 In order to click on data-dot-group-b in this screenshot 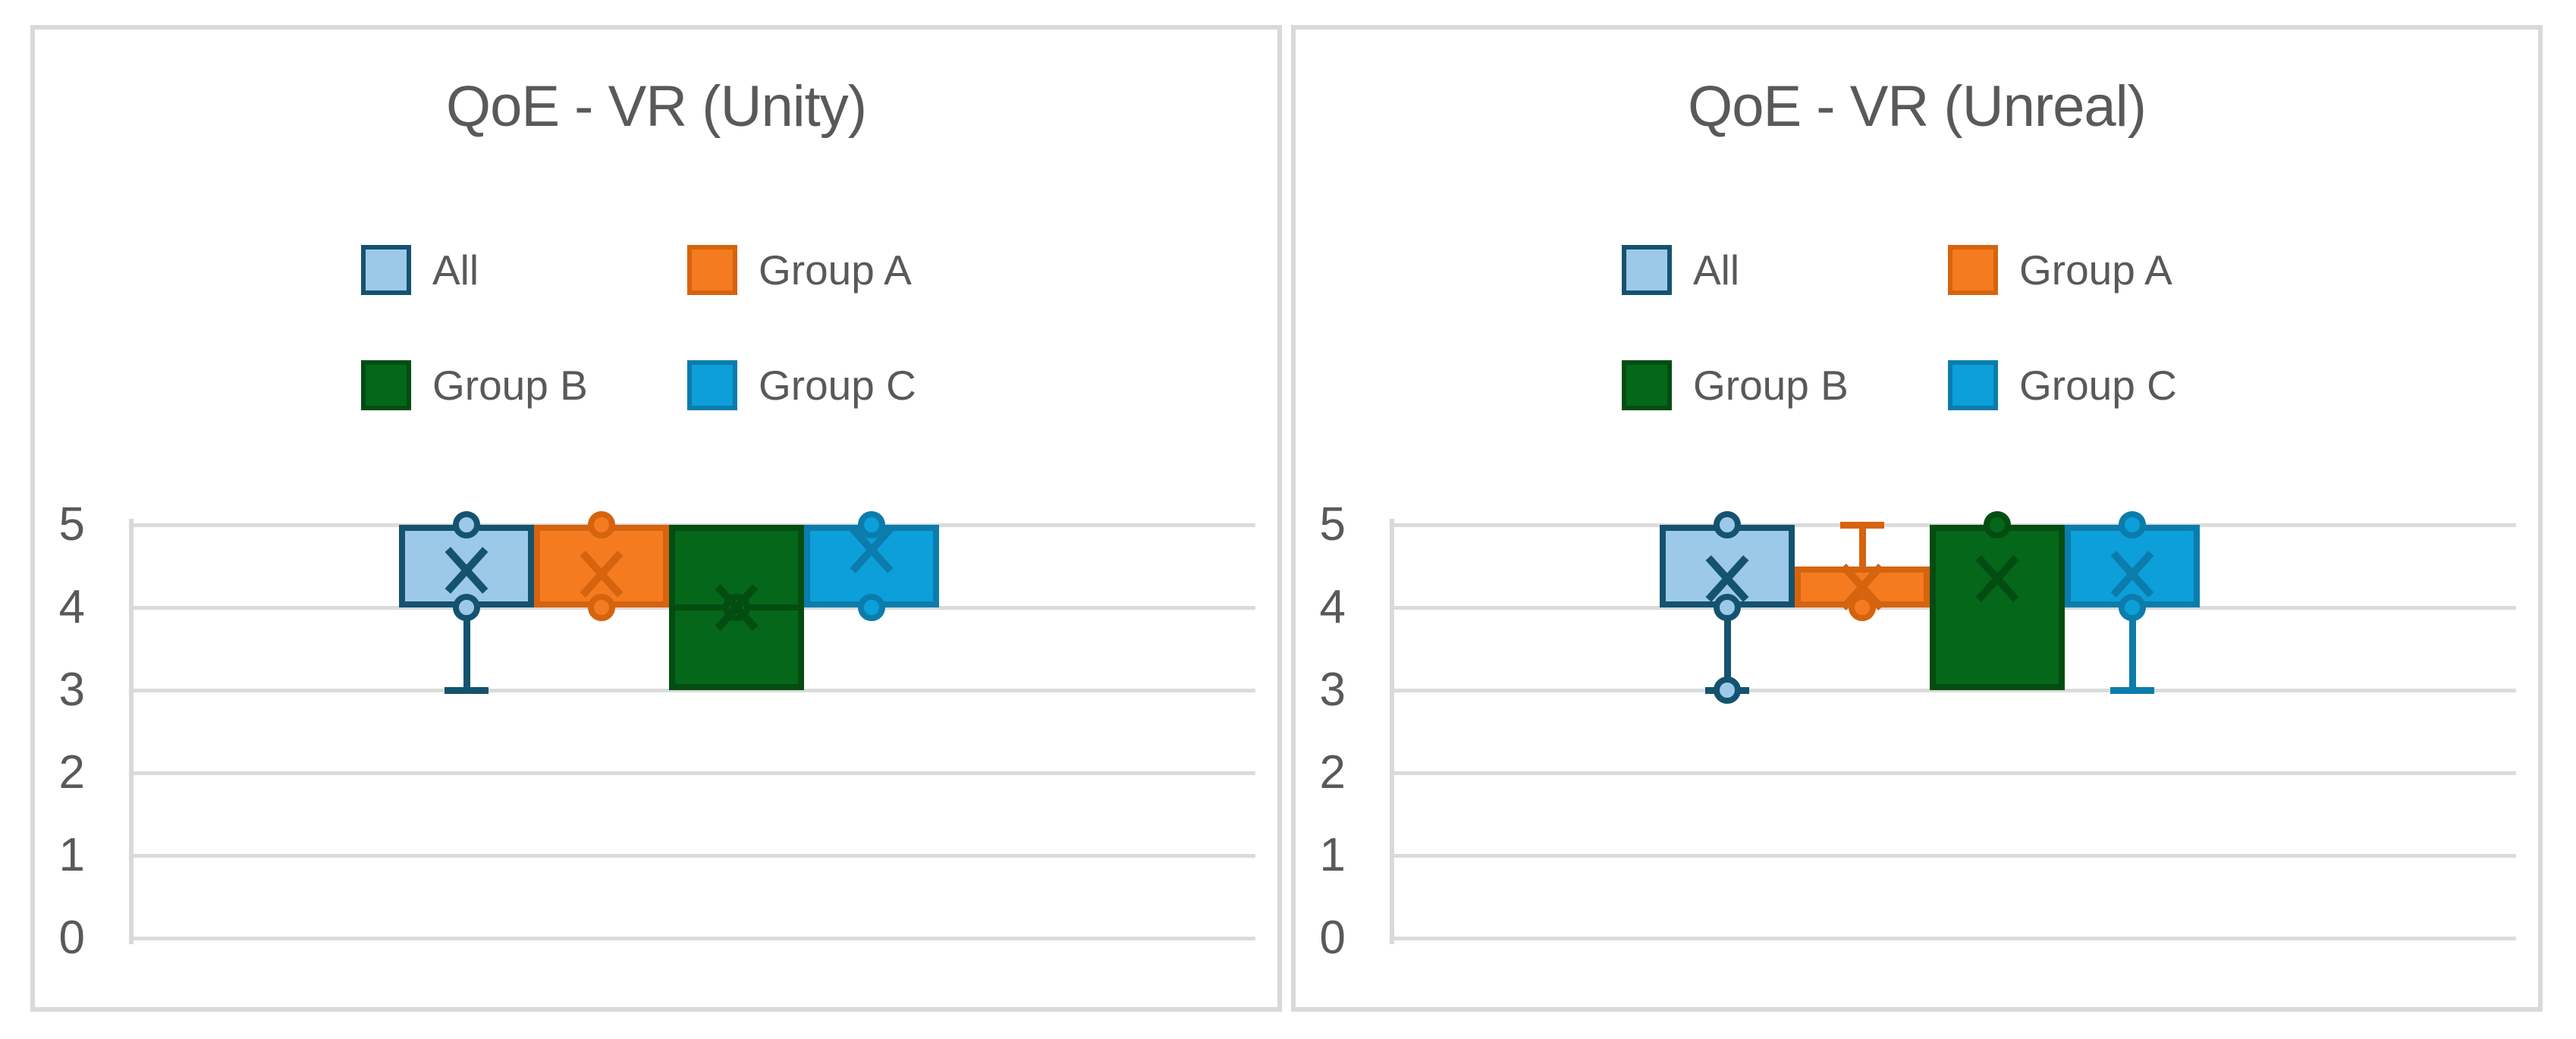, I will do `click(1997, 524)`.